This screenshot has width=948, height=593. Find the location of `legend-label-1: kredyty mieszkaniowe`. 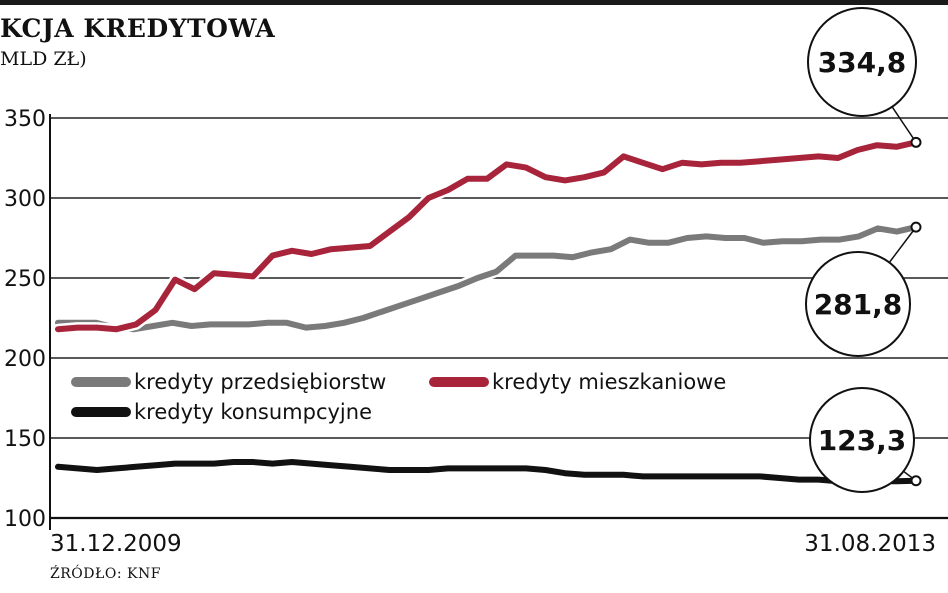

legend-label-1: kredyty mieszkaniowe is located at coordinates (609, 382).